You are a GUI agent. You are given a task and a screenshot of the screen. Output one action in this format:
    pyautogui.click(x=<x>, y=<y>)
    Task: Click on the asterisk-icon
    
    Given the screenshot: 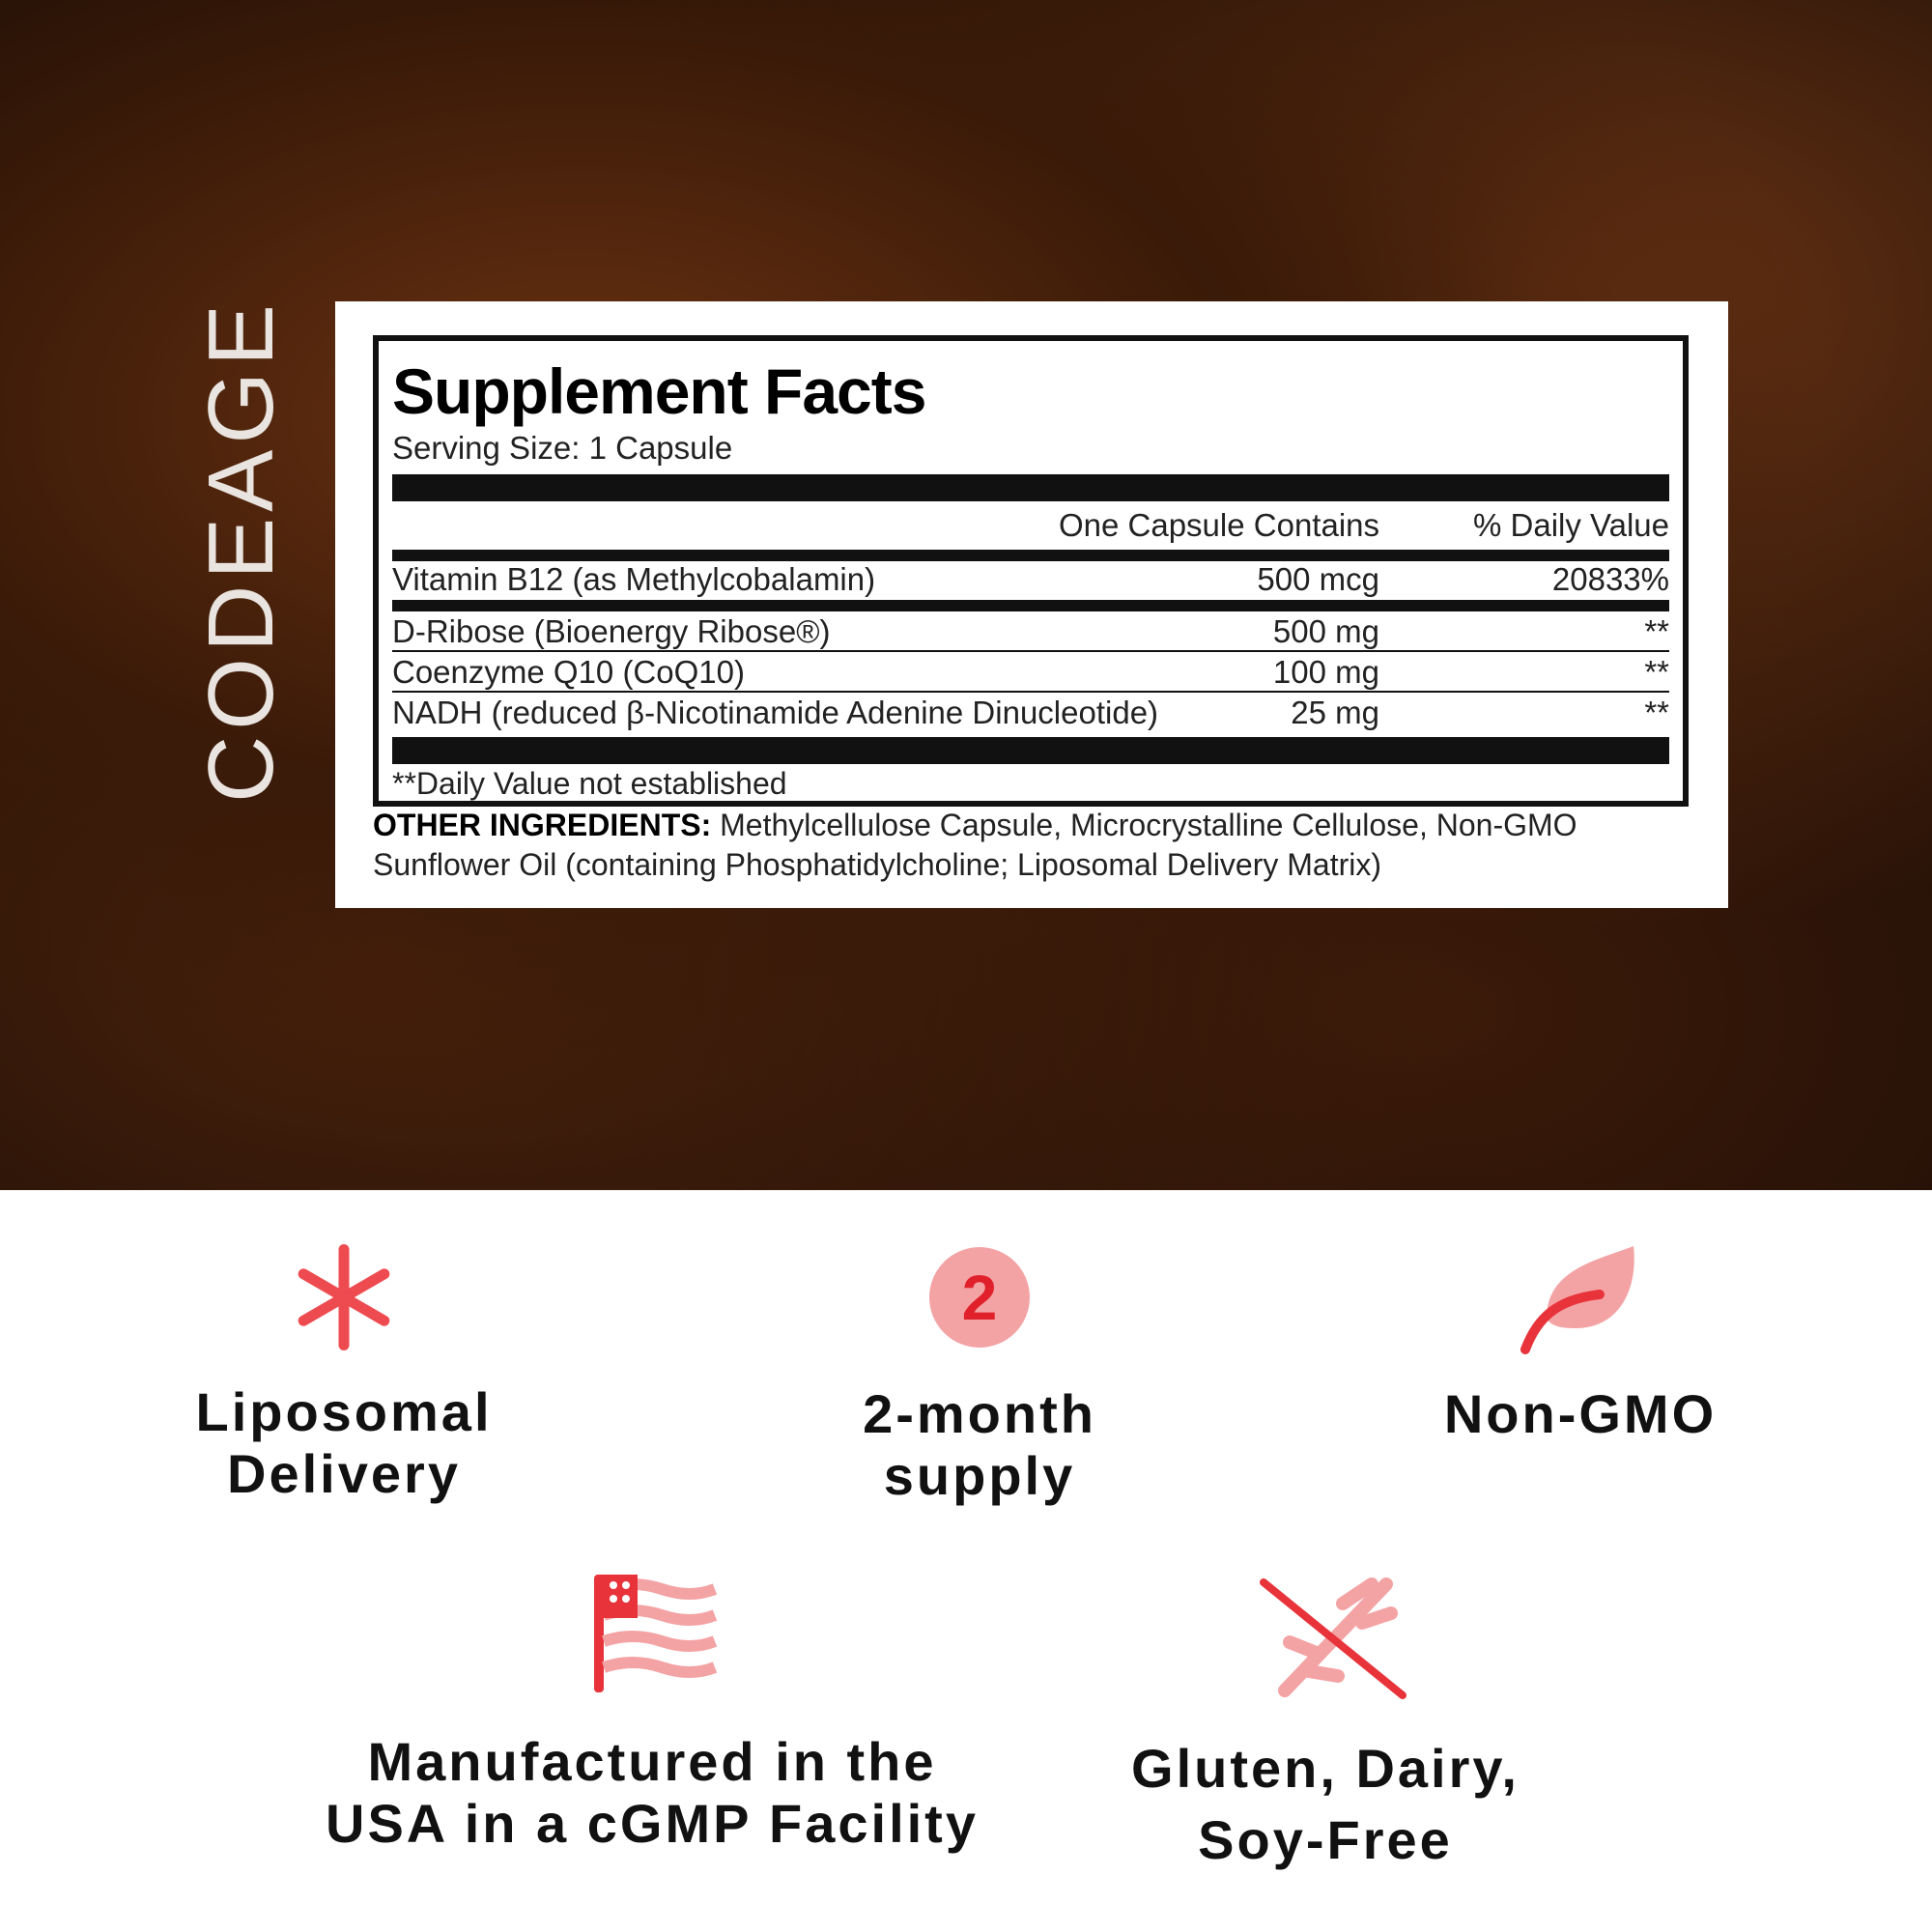 What is the action you would take?
    pyautogui.click(x=344, y=1297)
    